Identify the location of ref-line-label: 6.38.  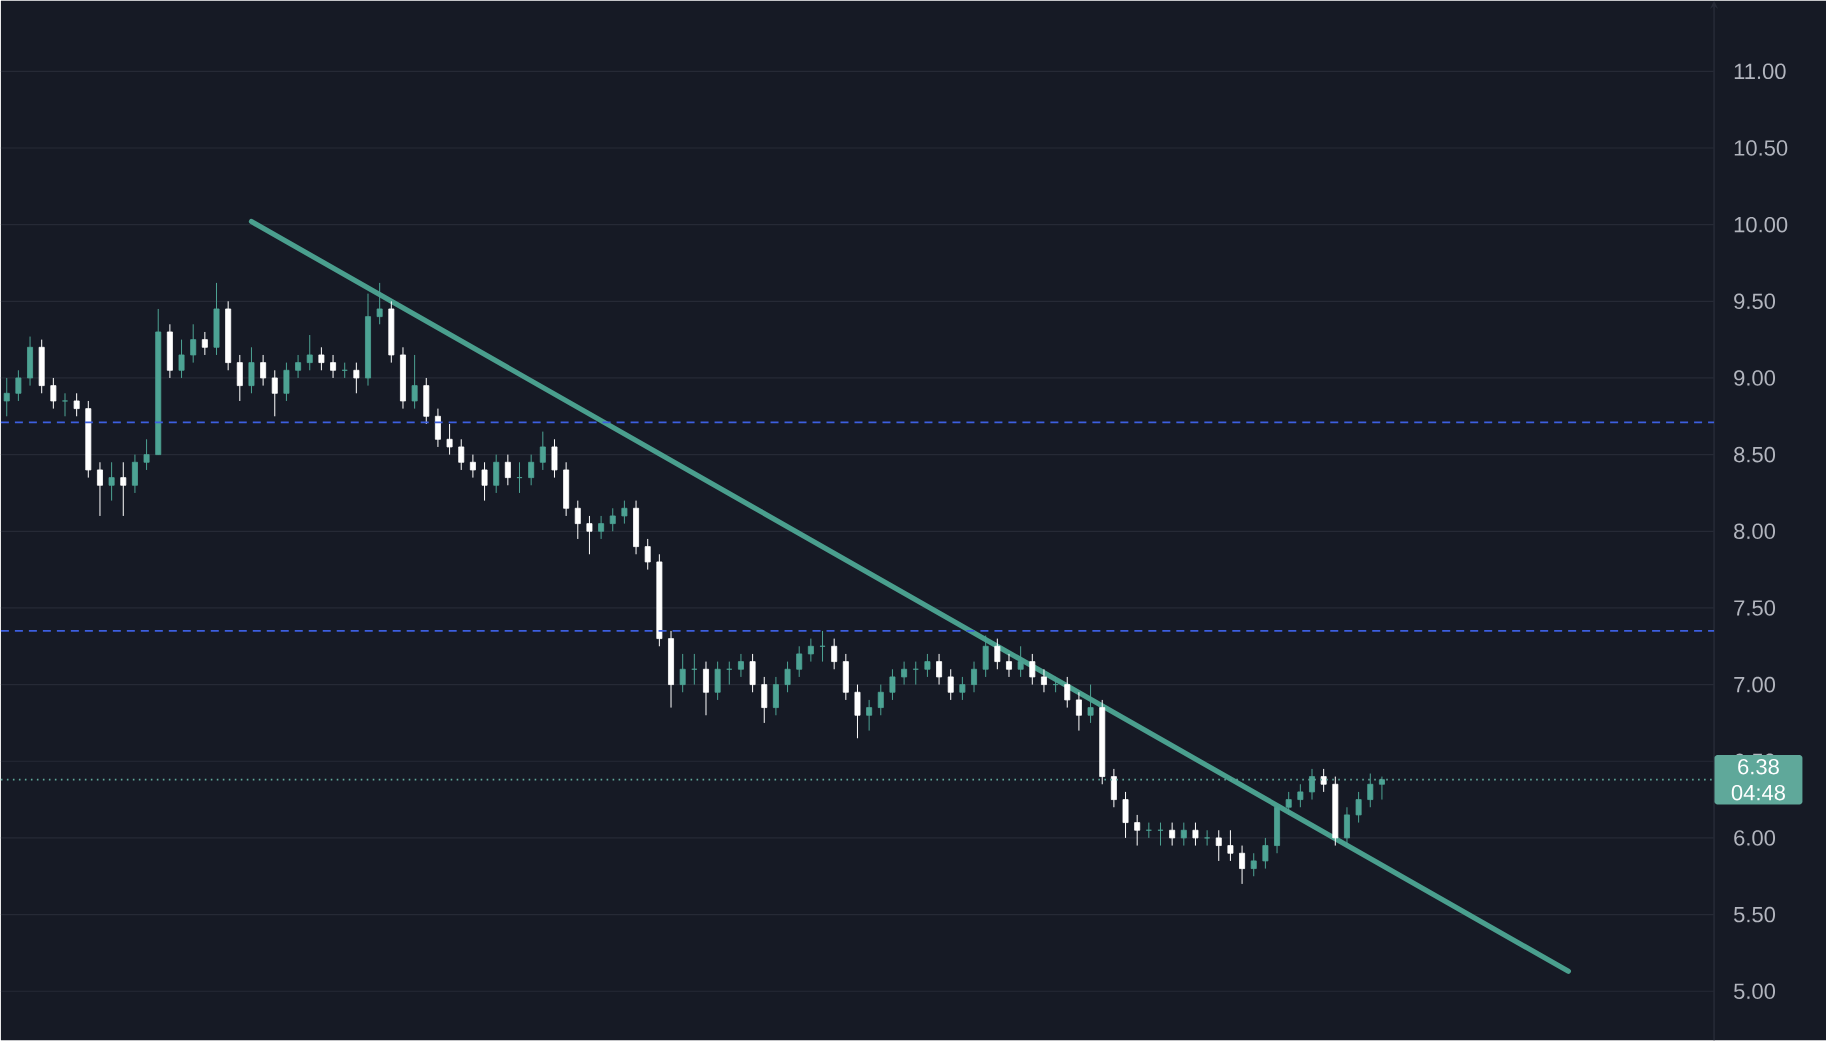
(1758, 766).